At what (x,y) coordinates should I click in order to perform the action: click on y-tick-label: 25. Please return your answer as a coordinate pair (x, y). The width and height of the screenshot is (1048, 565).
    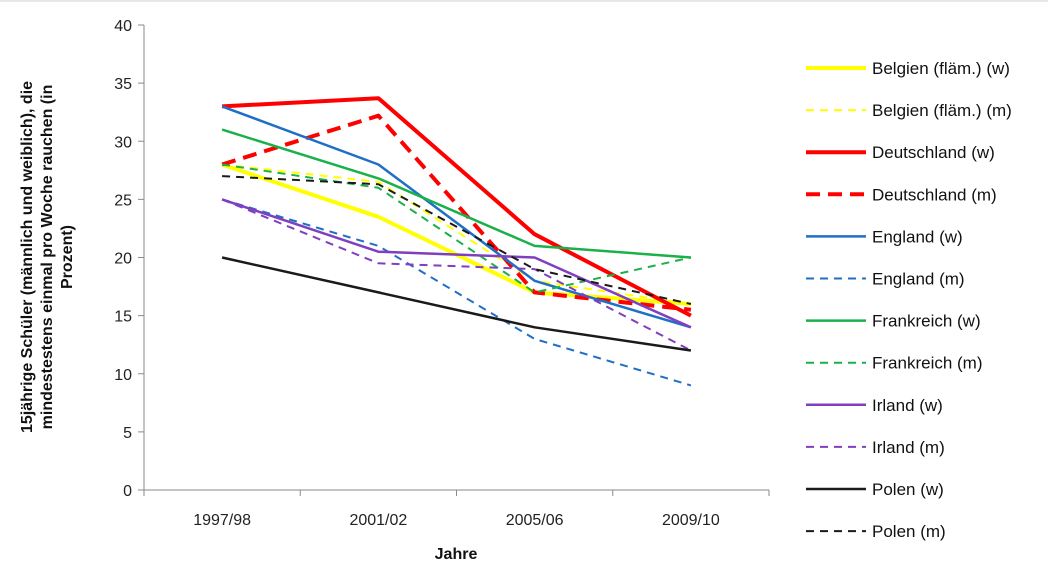
    Looking at the image, I should click on (123, 200).